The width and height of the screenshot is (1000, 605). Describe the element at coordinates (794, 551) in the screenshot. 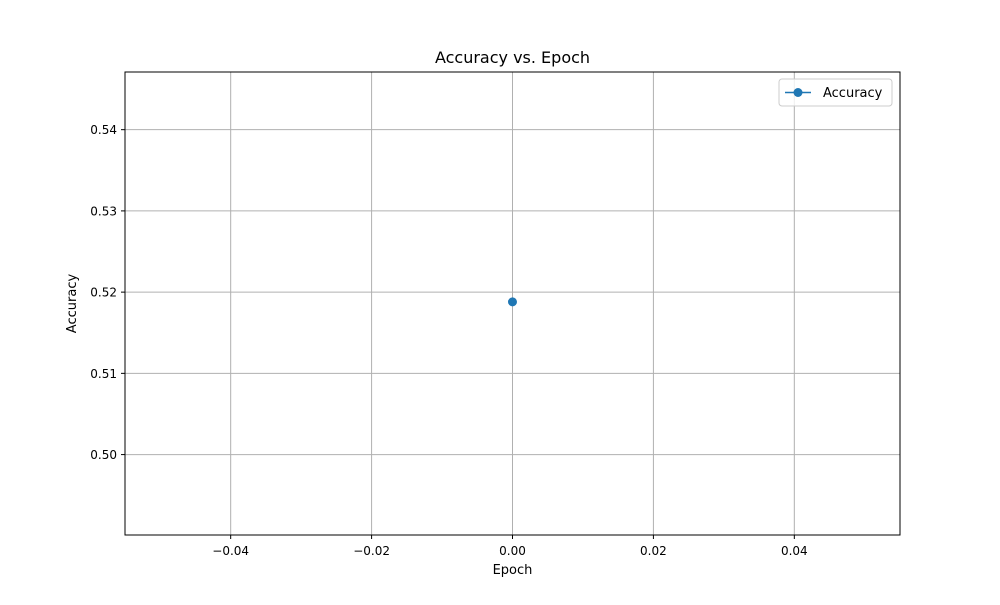

I see `x-tick-label: 0.04` at that location.